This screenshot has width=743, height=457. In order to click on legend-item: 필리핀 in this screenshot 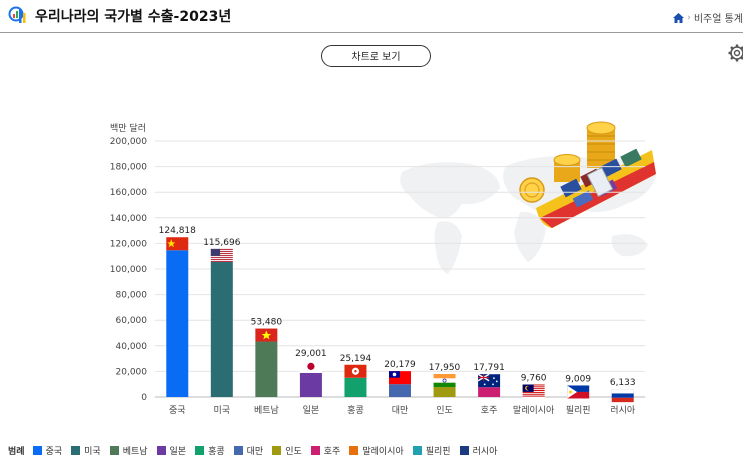, I will do `click(431, 450)`.